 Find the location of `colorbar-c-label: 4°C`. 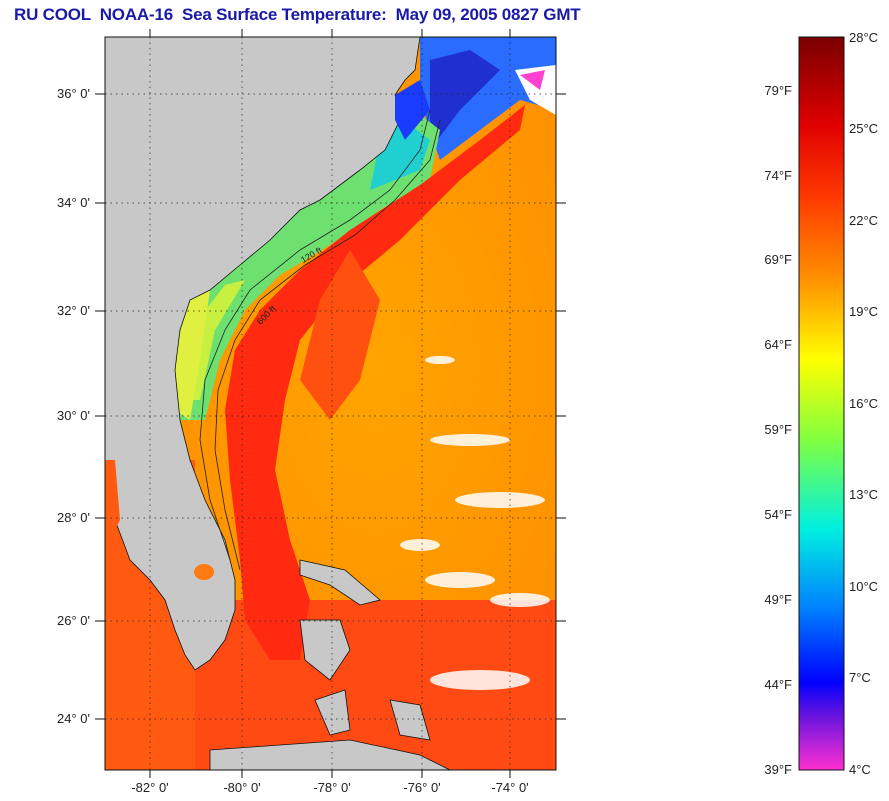

colorbar-c-label: 4°C is located at coordinates (860, 769).